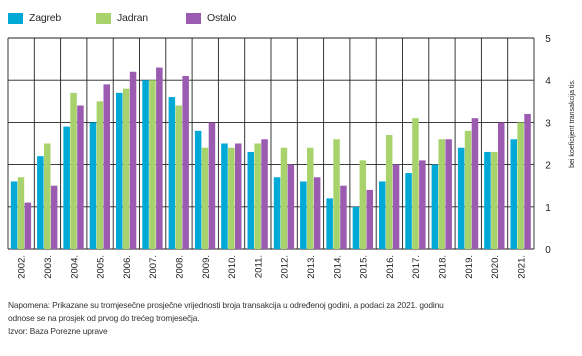  I want to click on x-tick-label: 2021., so click(521, 267).